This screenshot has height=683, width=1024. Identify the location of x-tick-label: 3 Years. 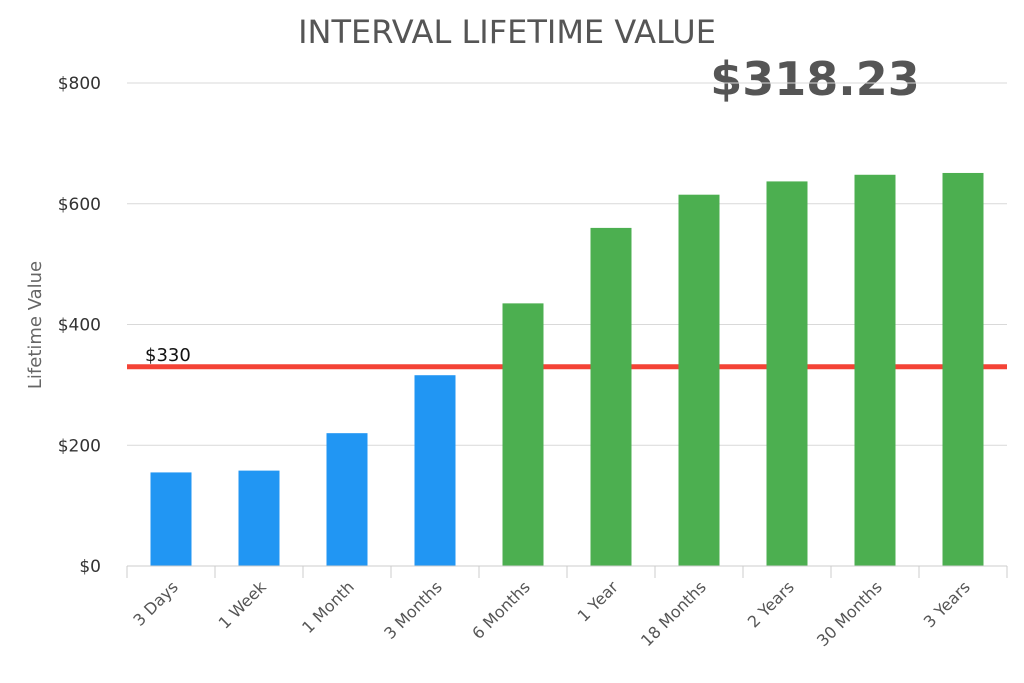
(947, 604).